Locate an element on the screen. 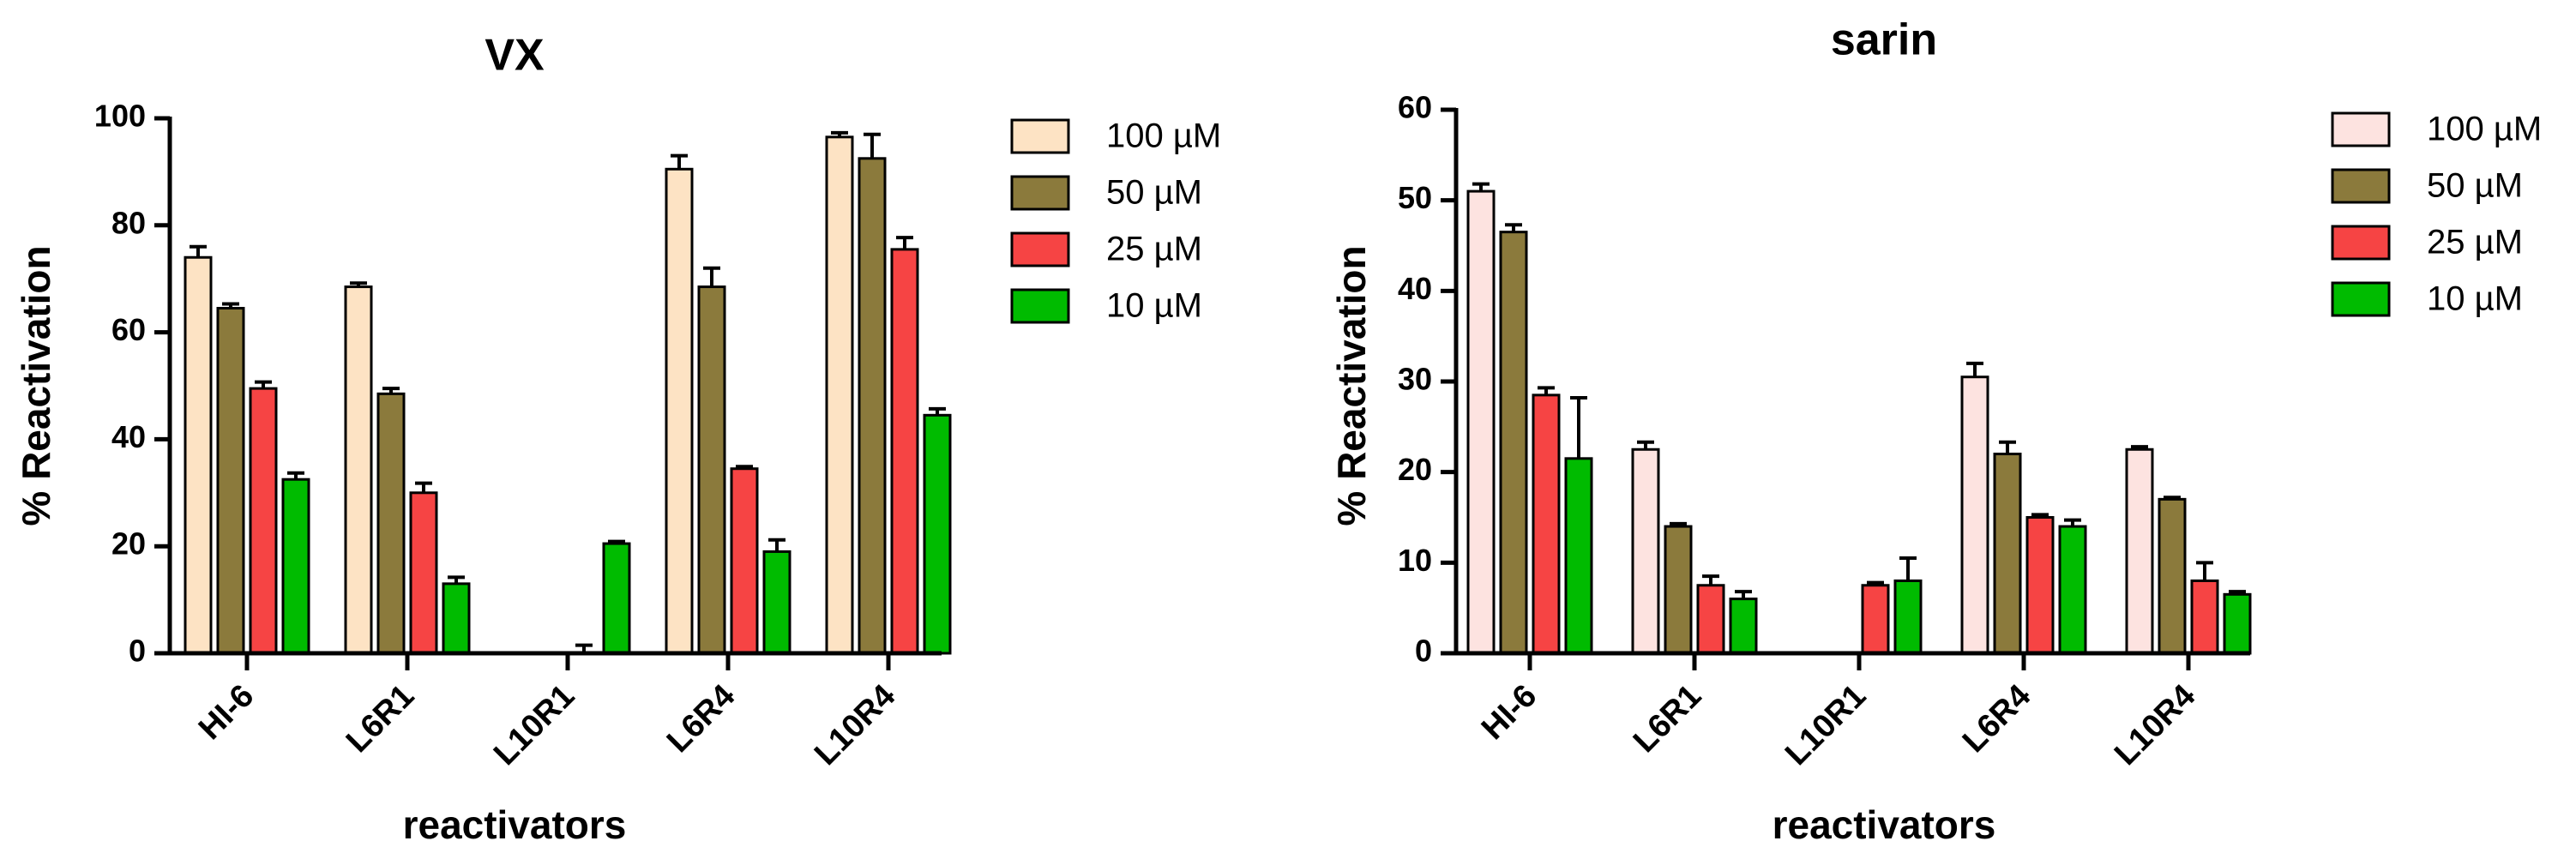 Image resolution: width=2576 pixels, height=859 pixels. y-tick-label: 30 is located at coordinates (1415, 380).